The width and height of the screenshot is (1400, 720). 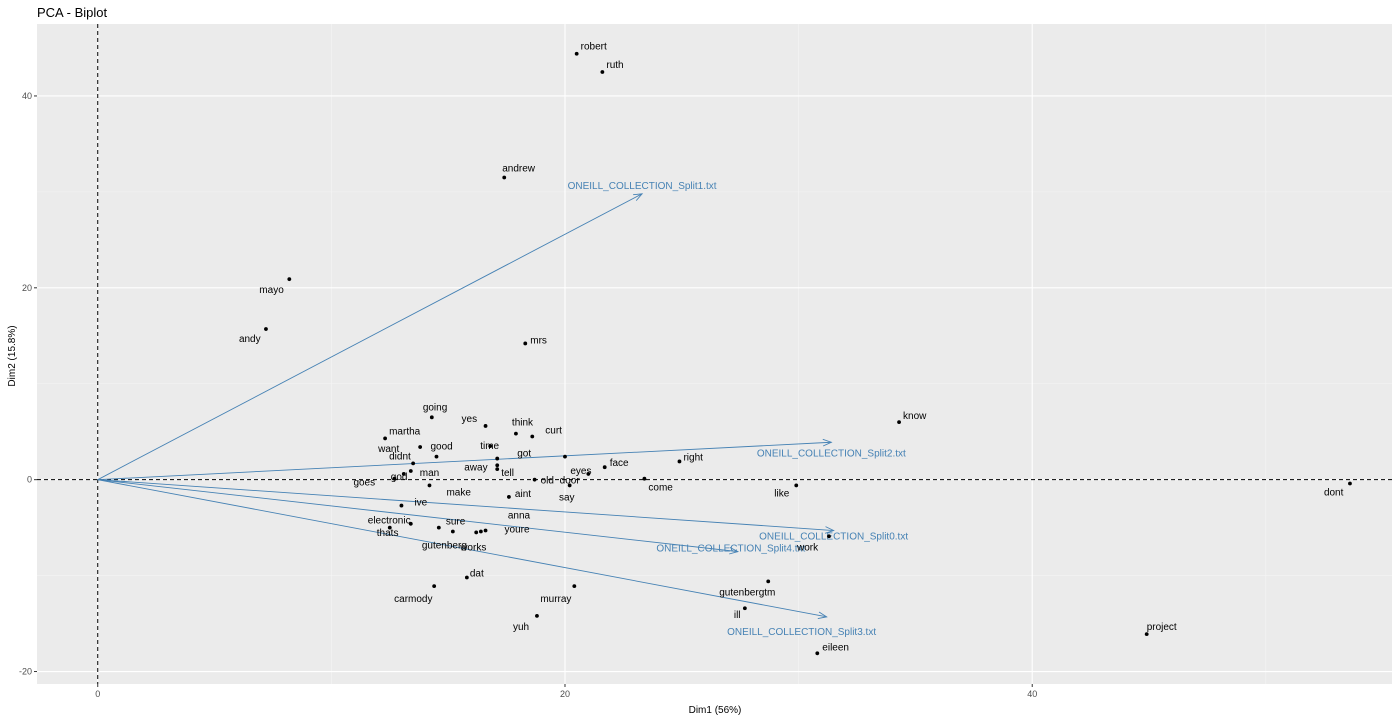 I want to click on point-right, so click(x=679, y=461).